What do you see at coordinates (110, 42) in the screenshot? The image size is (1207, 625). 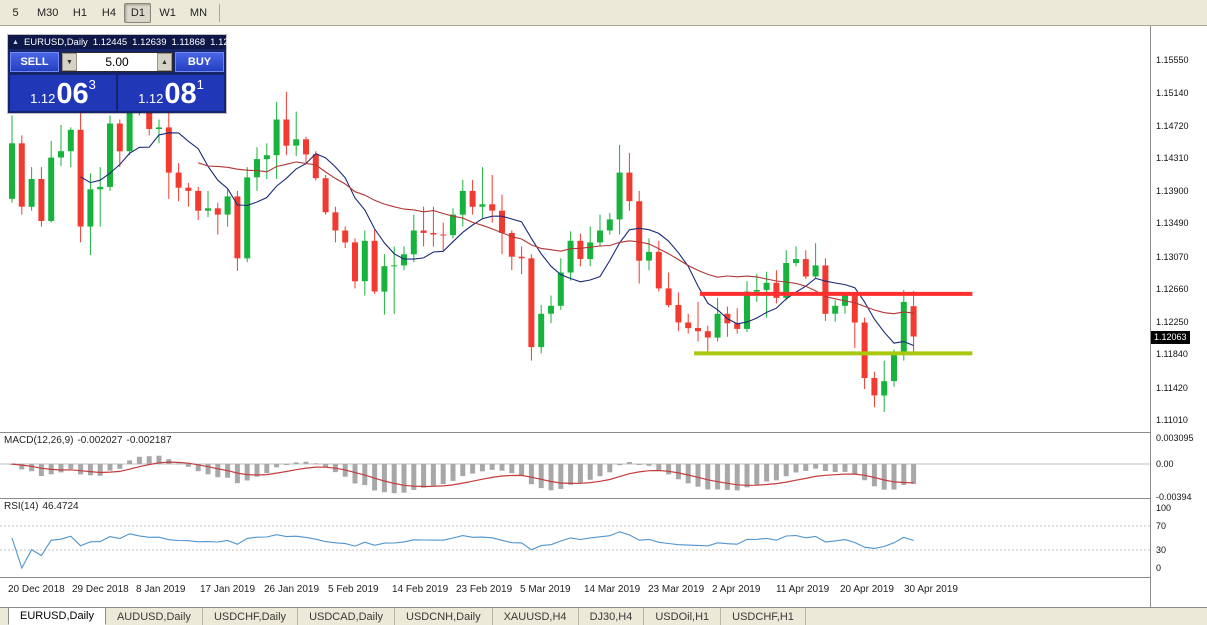 I see `ohlc-open: 1.12445` at bounding box center [110, 42].